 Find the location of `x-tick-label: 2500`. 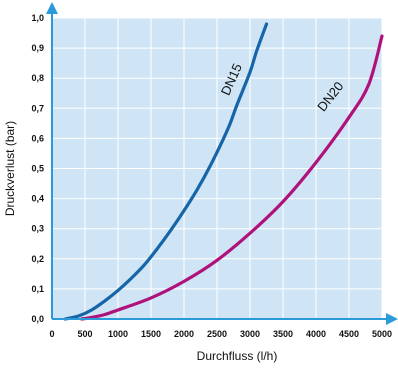

x-tick-label: 2500 is located at coordinates (217, 334).